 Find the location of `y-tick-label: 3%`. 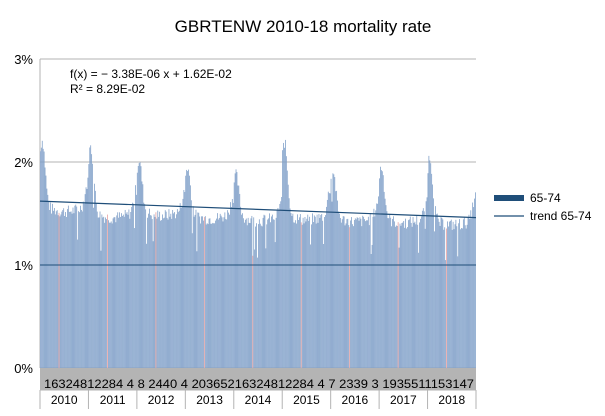

y-tick-label: 3% is located at coordinates (23, 59).